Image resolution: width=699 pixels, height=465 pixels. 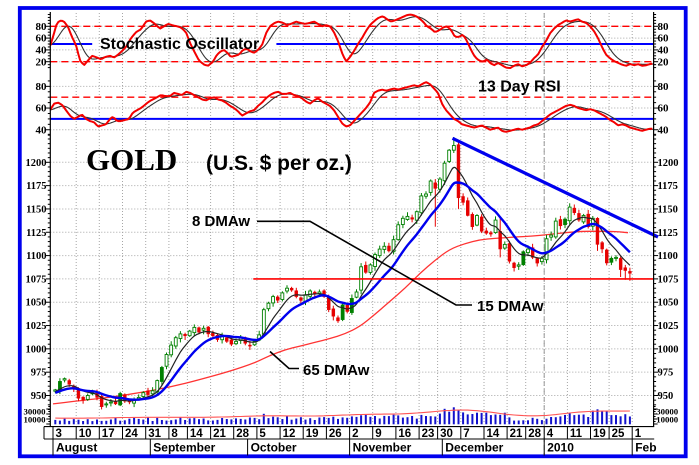 I want to click on svg-text: 11, so click(x=576, y=434).